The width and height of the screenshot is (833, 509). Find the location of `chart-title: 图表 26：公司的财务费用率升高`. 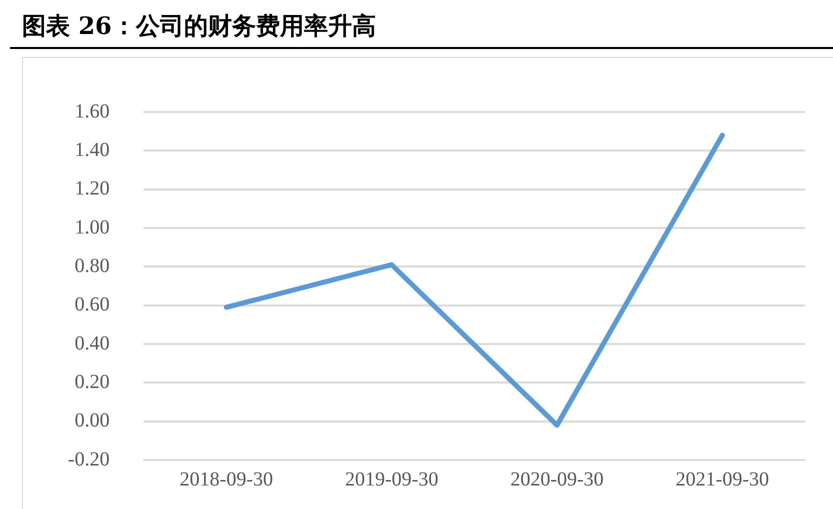

chart-title: 图表 26：公司的财务费用率升高 is located at coordinates (199, 26).